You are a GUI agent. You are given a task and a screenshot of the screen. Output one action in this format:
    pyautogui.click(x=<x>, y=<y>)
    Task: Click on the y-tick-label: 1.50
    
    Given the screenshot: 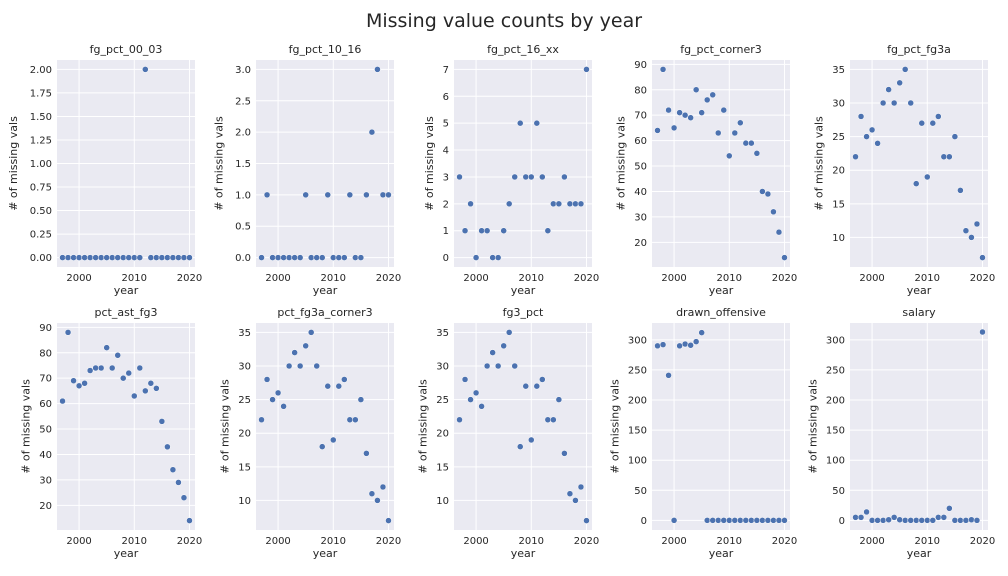 What is the action you would take?
    pyautogui.click(x=41, y=117)
    